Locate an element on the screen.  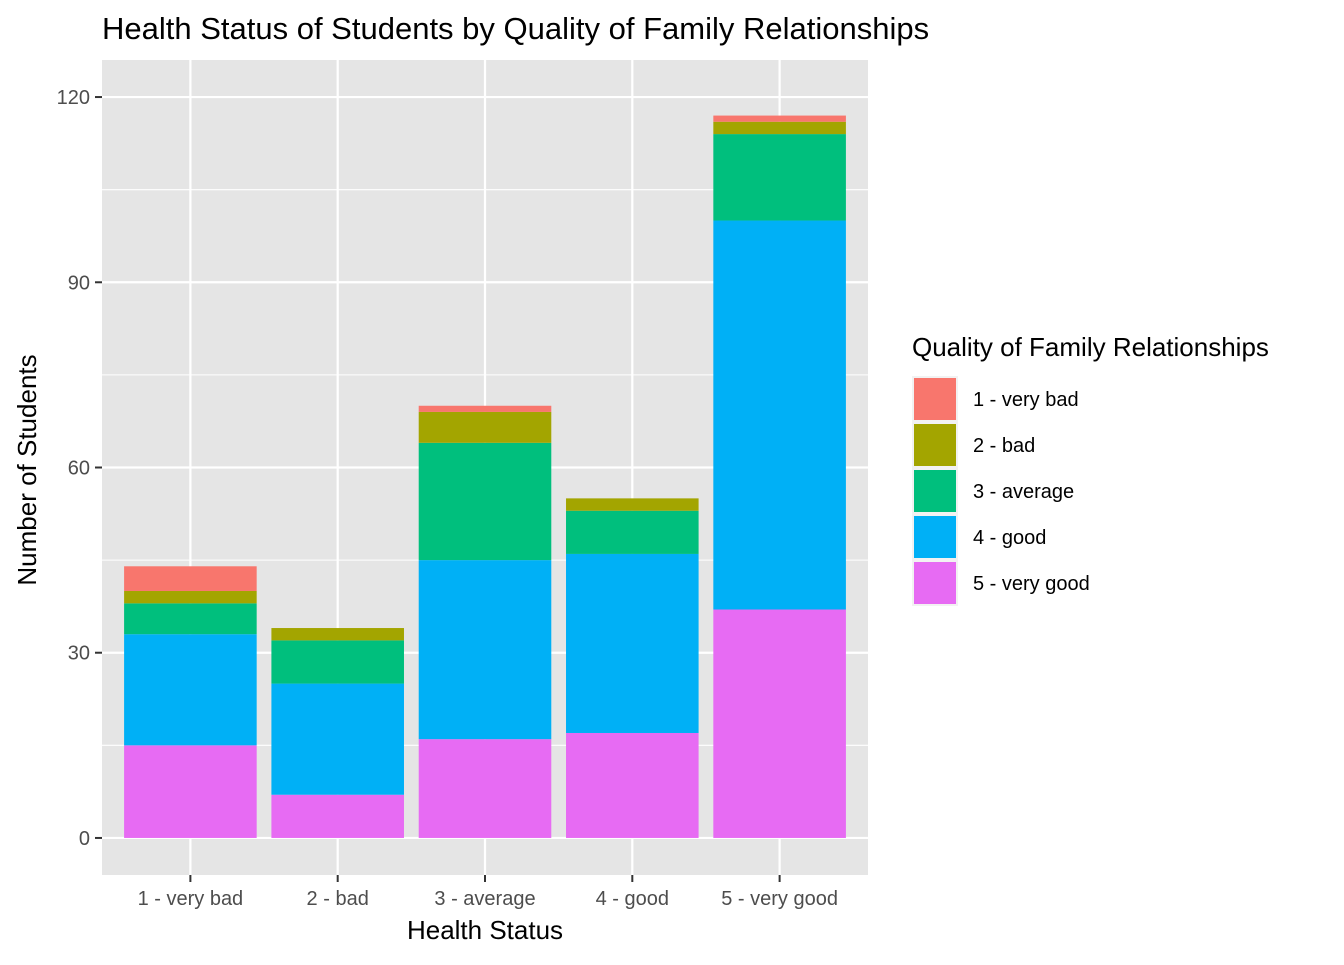
x-tick-label: 5 - very good is located at coordinates (779, 899).